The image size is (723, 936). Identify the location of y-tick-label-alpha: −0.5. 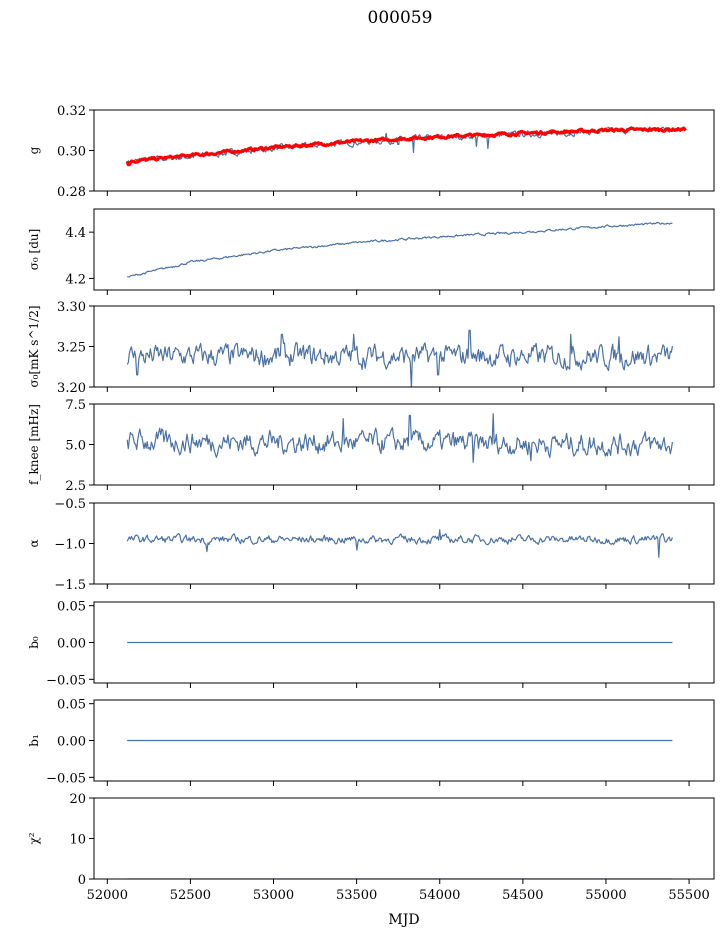
(70, 504).